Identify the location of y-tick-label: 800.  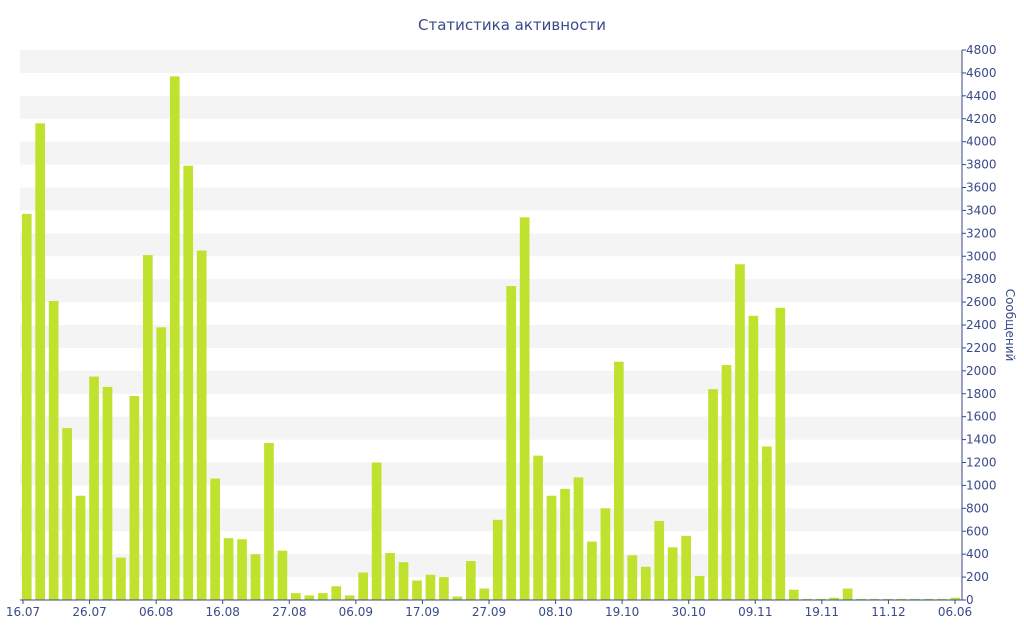
(977, 508).